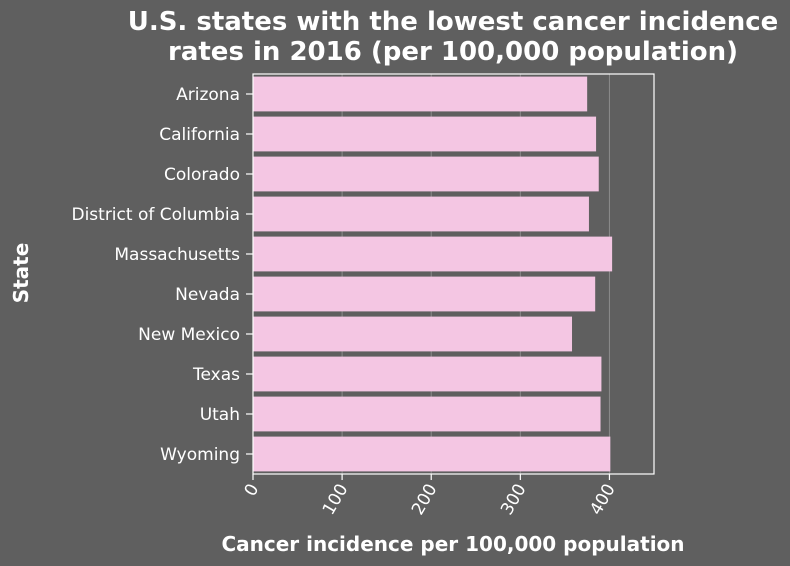 This screenshot has height=566, width=790. I want to click on x-tick-label: 300, so click(514, 500).